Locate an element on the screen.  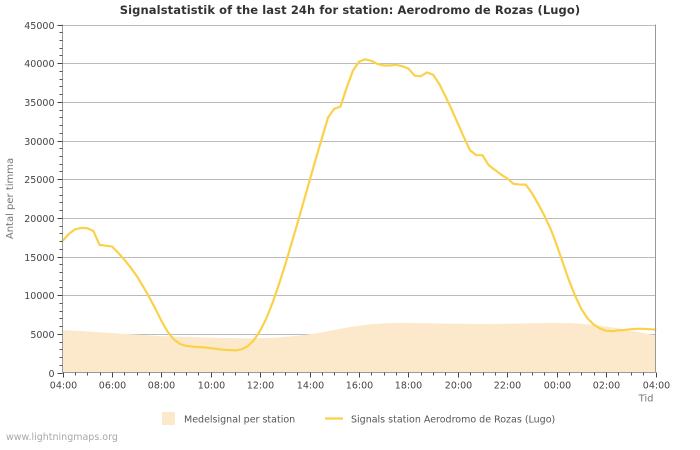
svg-text: 0 is located at coordinates (51, 374).